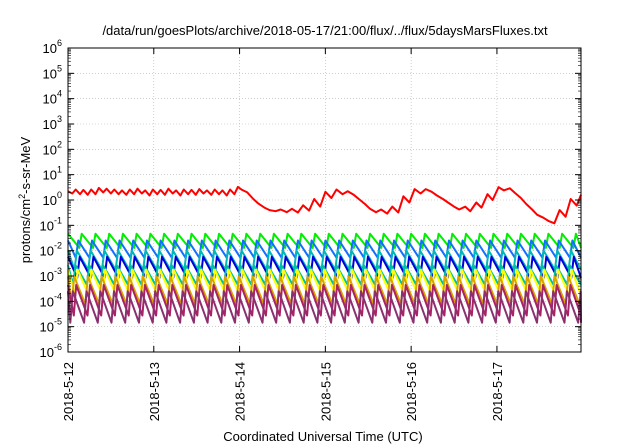  What do you see at coordinates (52, 199) in the screenshot?
I see `y-tick-label: 10⁰` at bounding box center [52, 199].